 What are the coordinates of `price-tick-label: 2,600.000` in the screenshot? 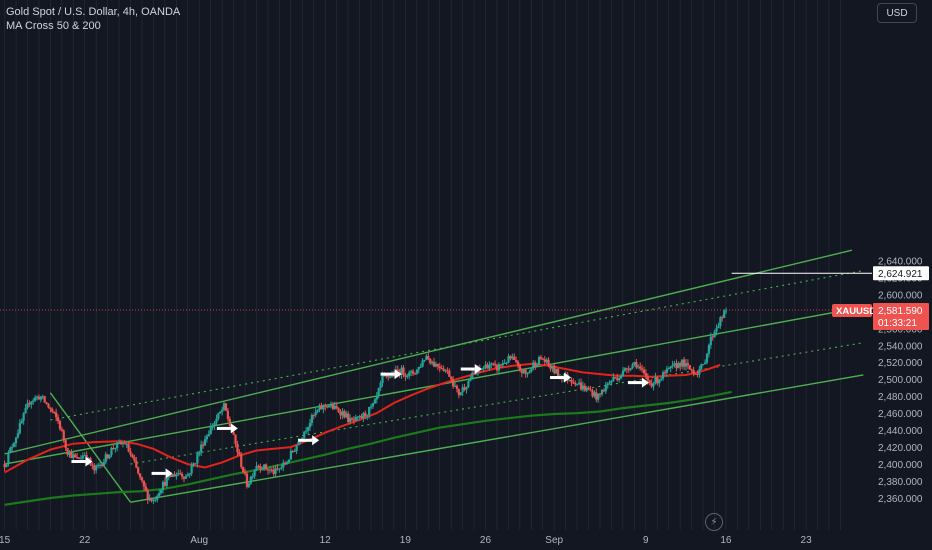 It's located at (900, 295).